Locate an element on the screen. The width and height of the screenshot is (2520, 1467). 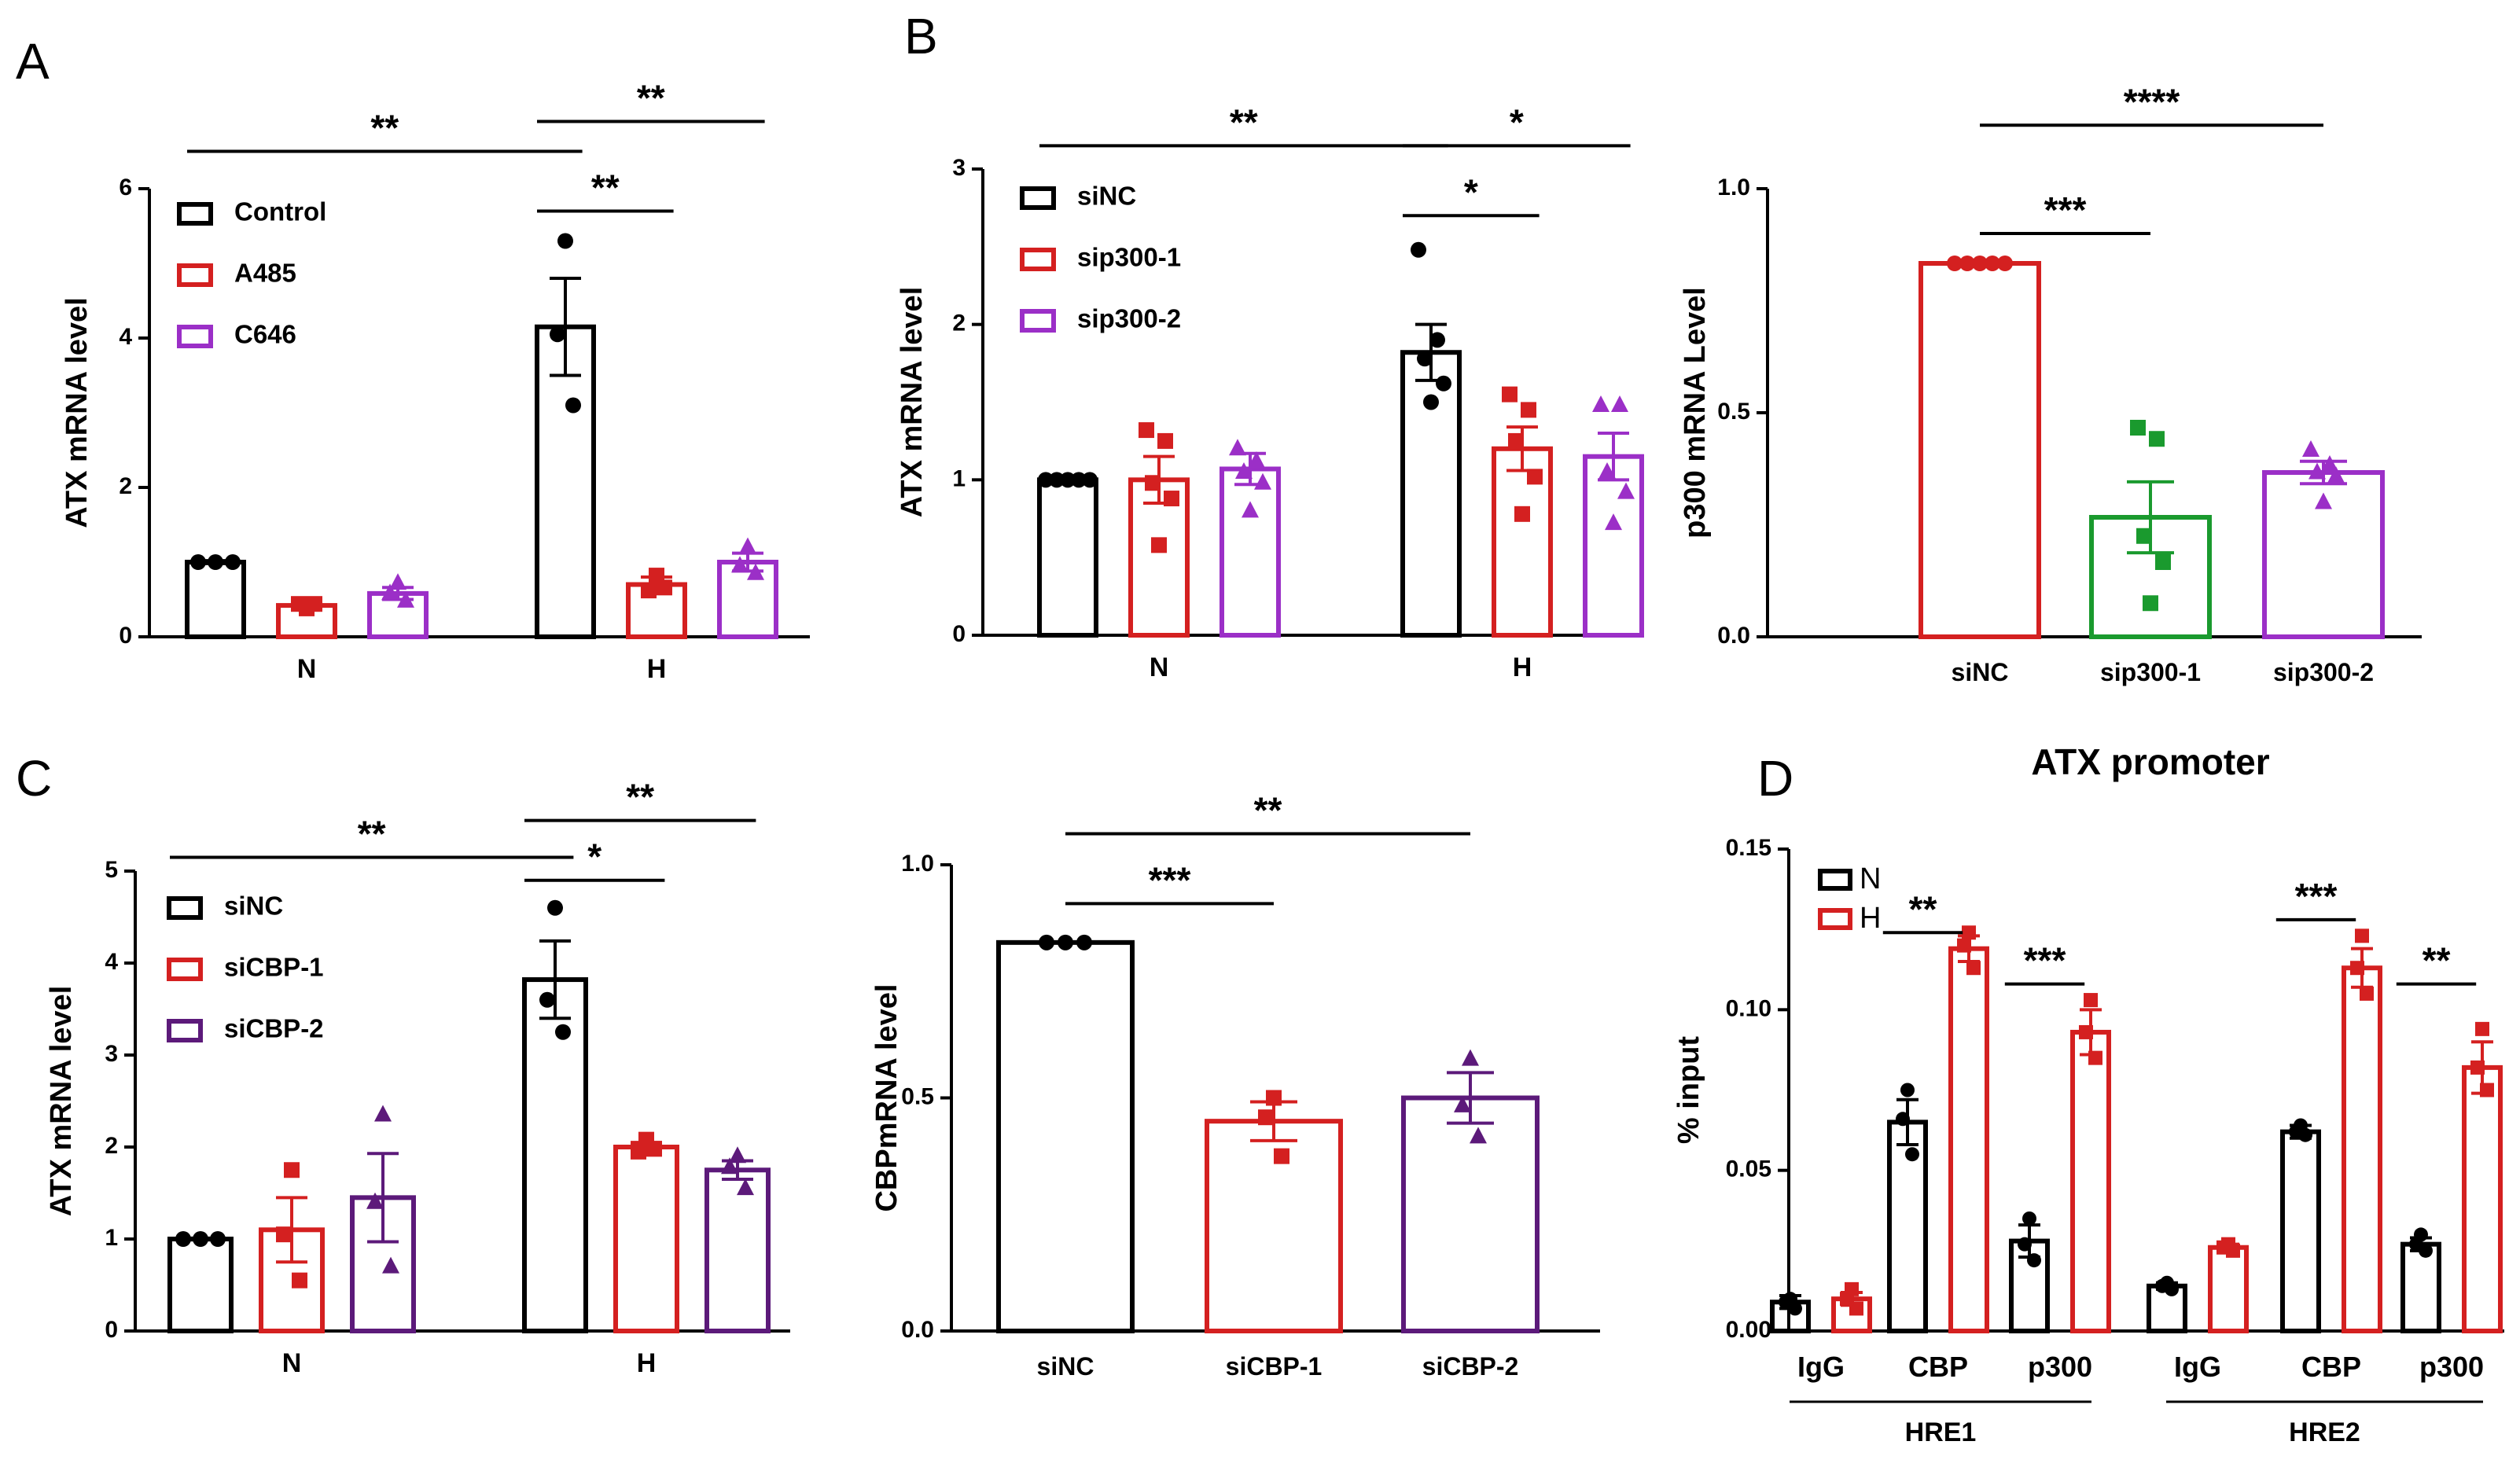
panel-a-y-tick-label: 0 is located at coordinates (125, 636).